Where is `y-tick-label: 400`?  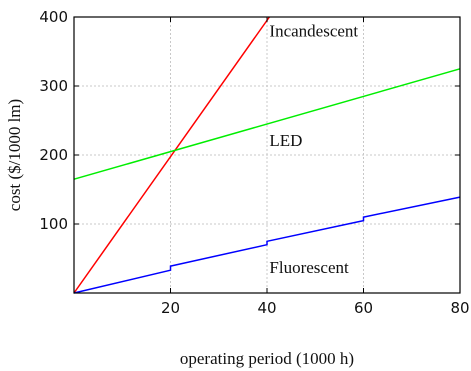
y-tick-label: 400 is located at coordinates (53, 17).